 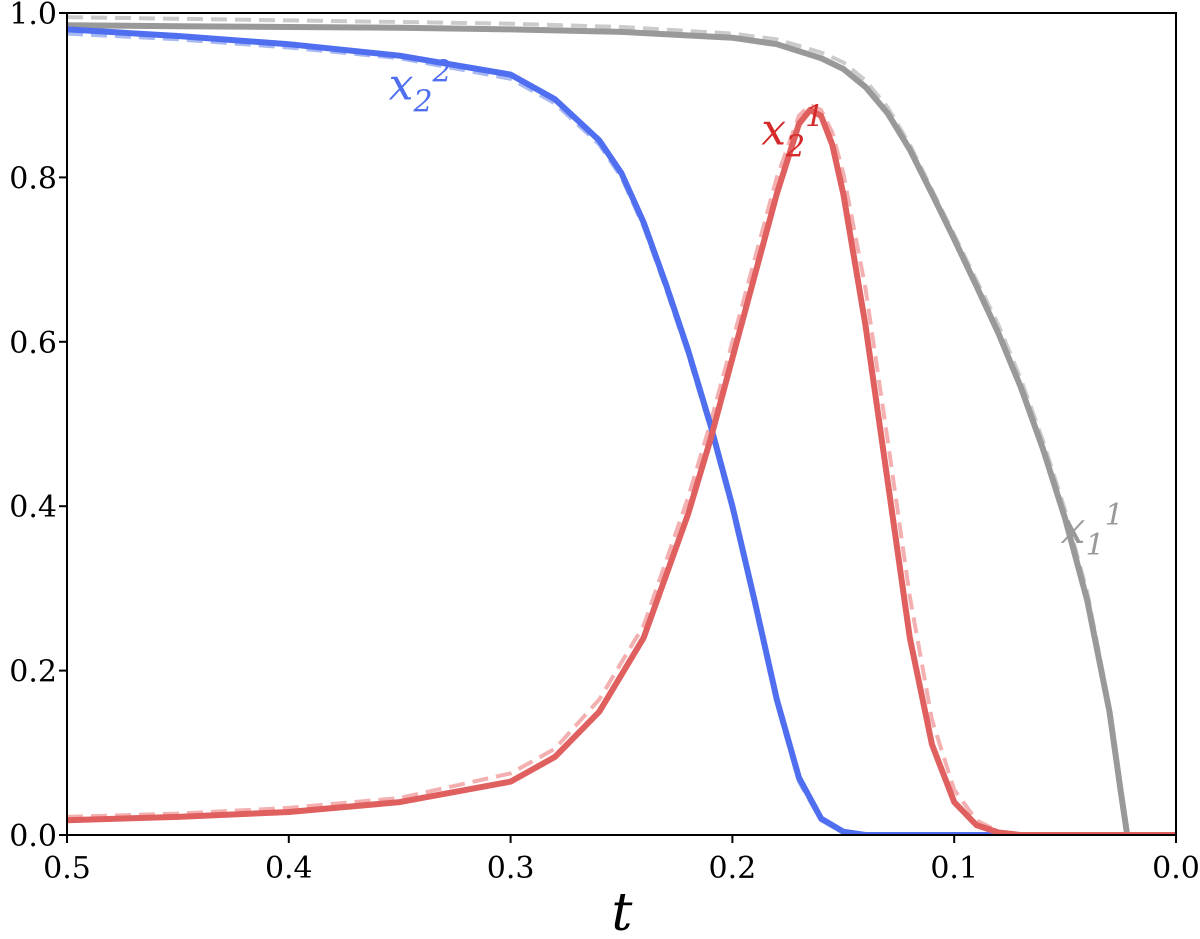 What do you see at coordinates (289, 868) in the screenshot?
I see `x-tick-label: 0.4` at bounding box center [289, 868].